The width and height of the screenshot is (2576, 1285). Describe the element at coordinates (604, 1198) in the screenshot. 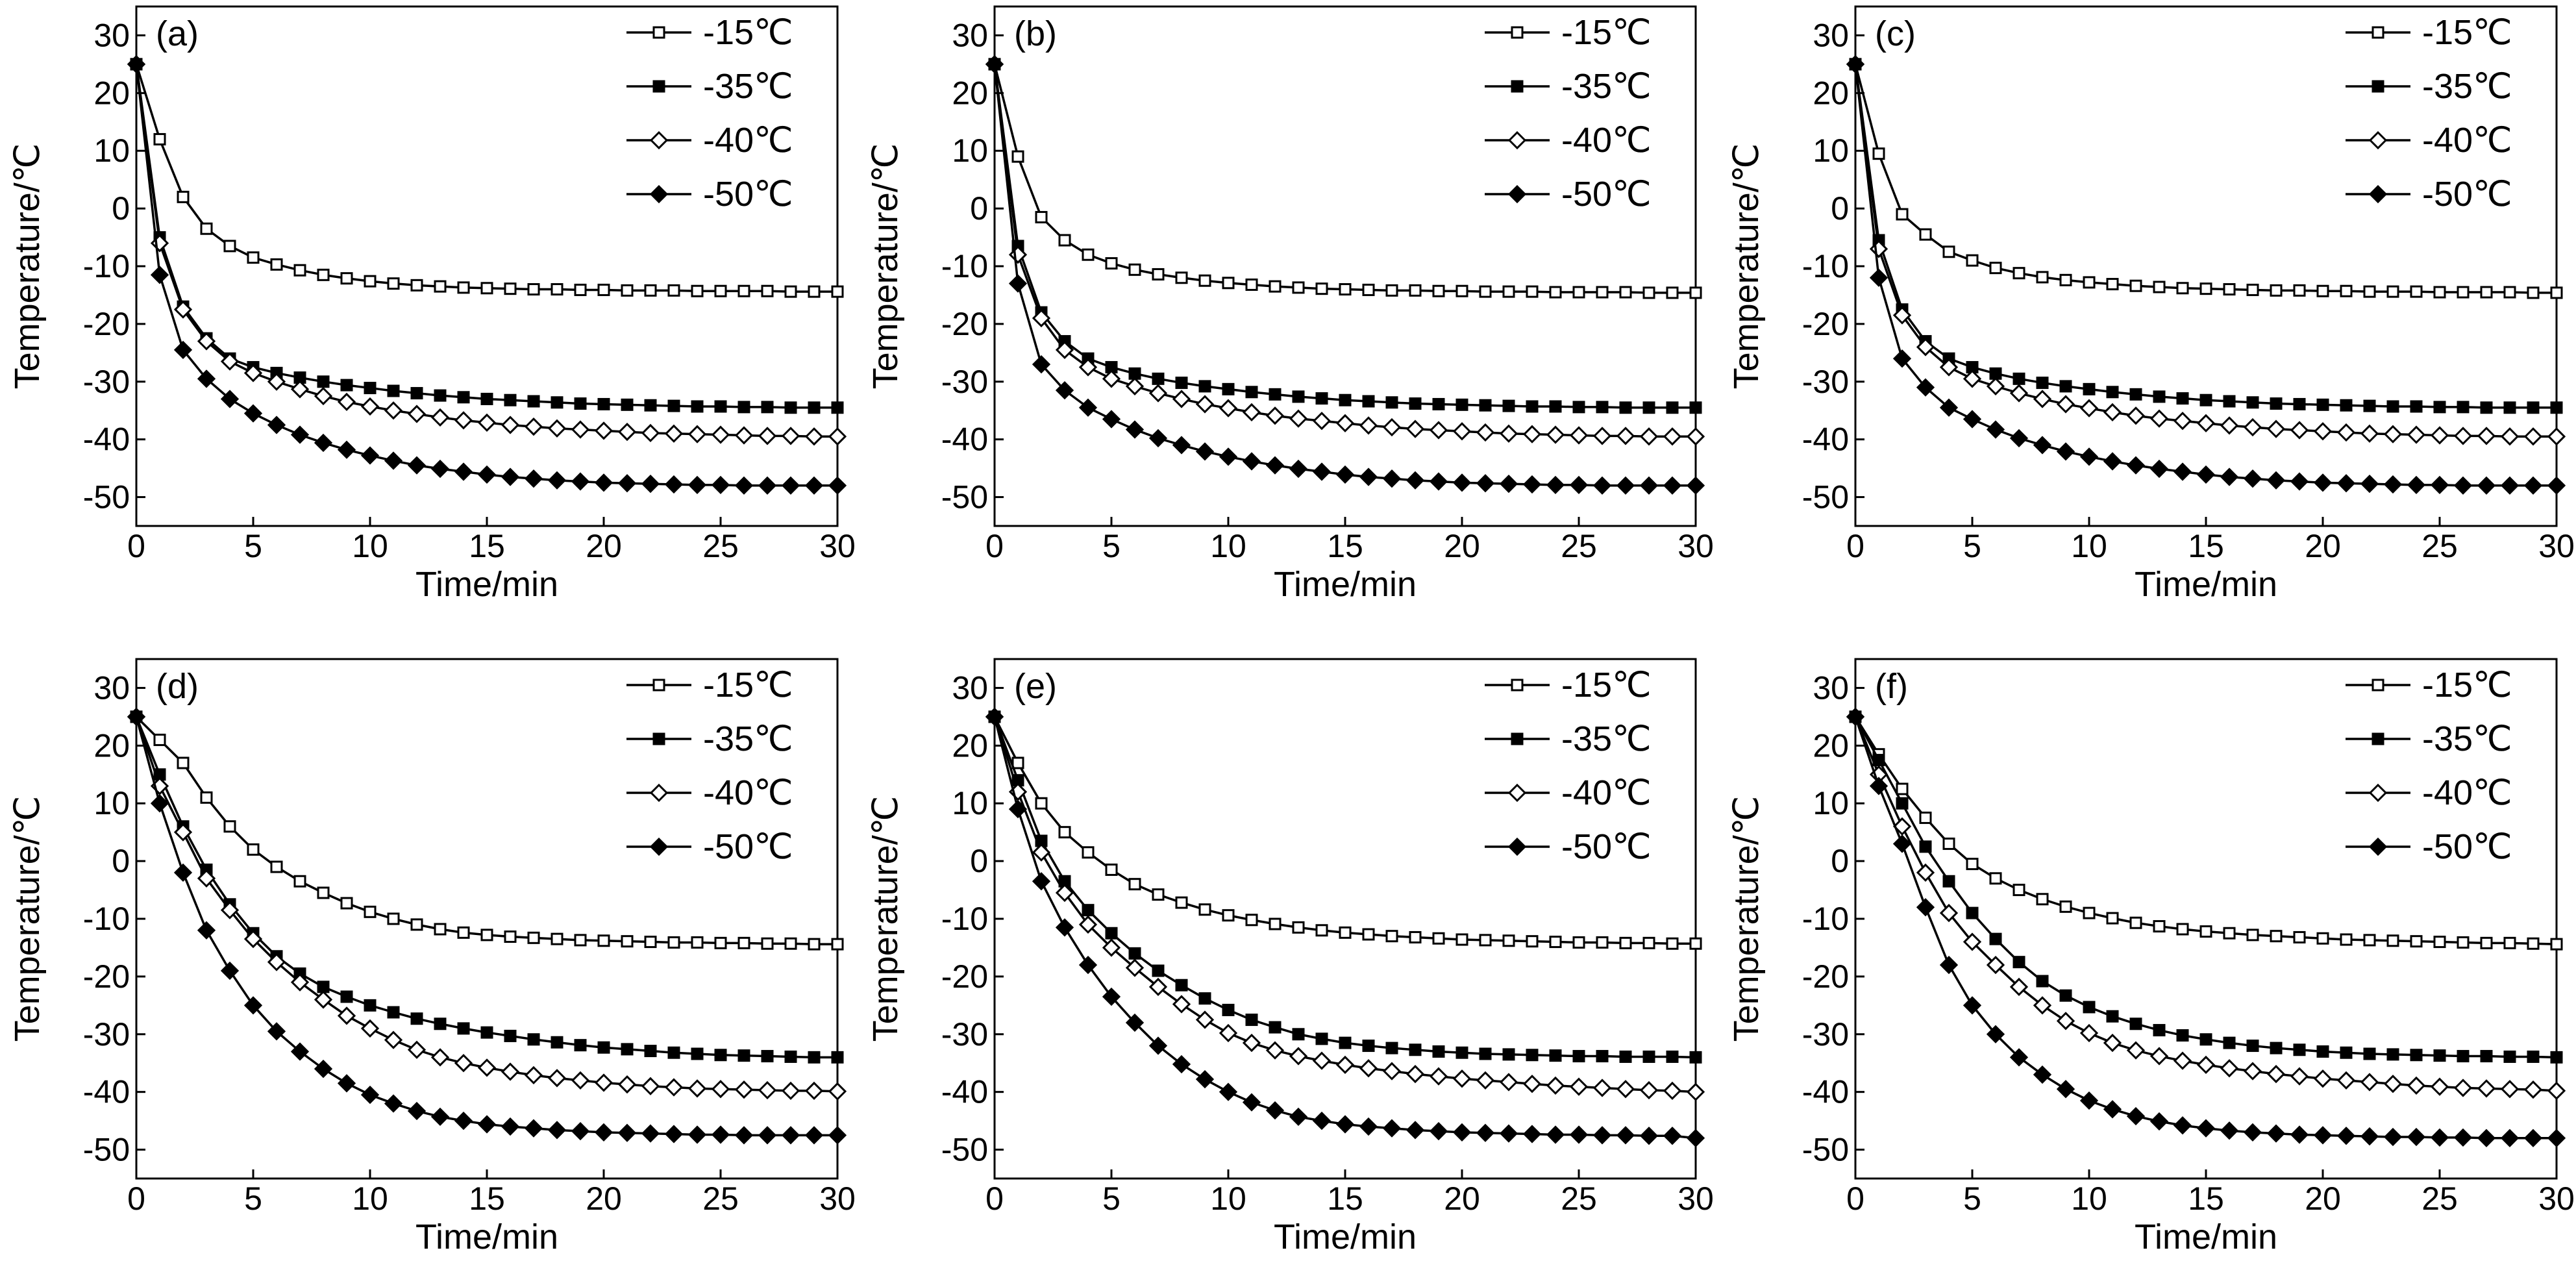

I see `x-tick-label: 20` at that location.